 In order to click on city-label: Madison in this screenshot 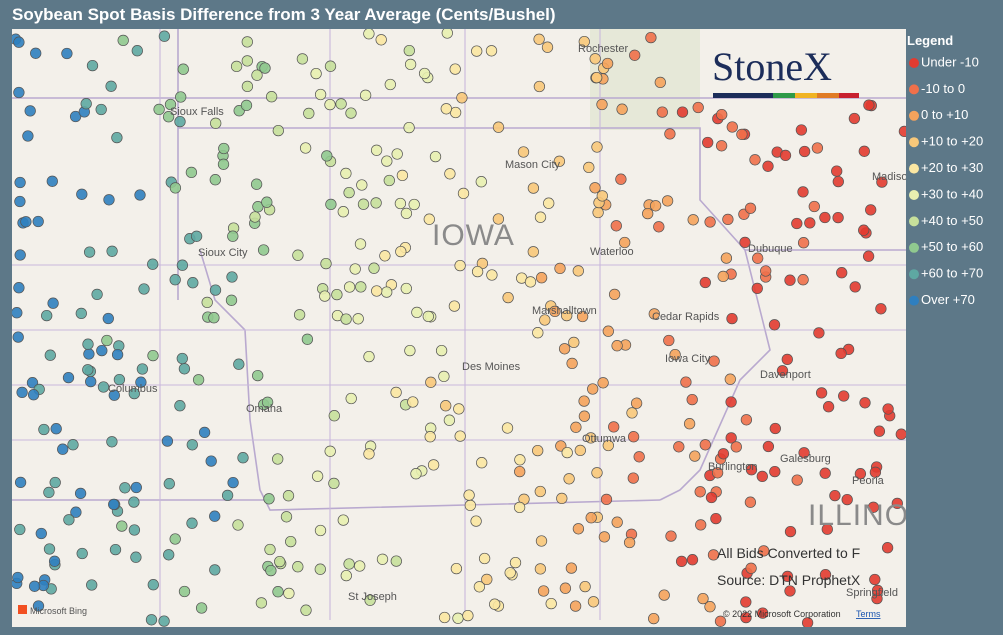, I will do `click(893, 177)`.